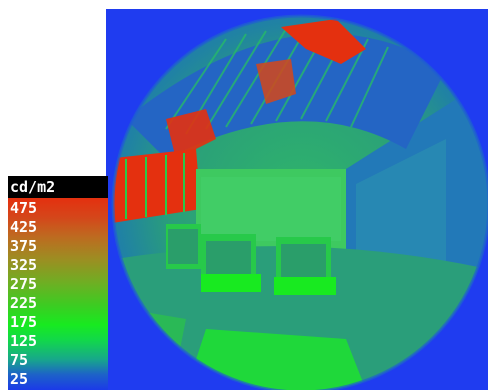  What do you see at coordinates (323, 41) in the screenshot?
I see `ceiling-hotspot` at bounding box center [323, 41].